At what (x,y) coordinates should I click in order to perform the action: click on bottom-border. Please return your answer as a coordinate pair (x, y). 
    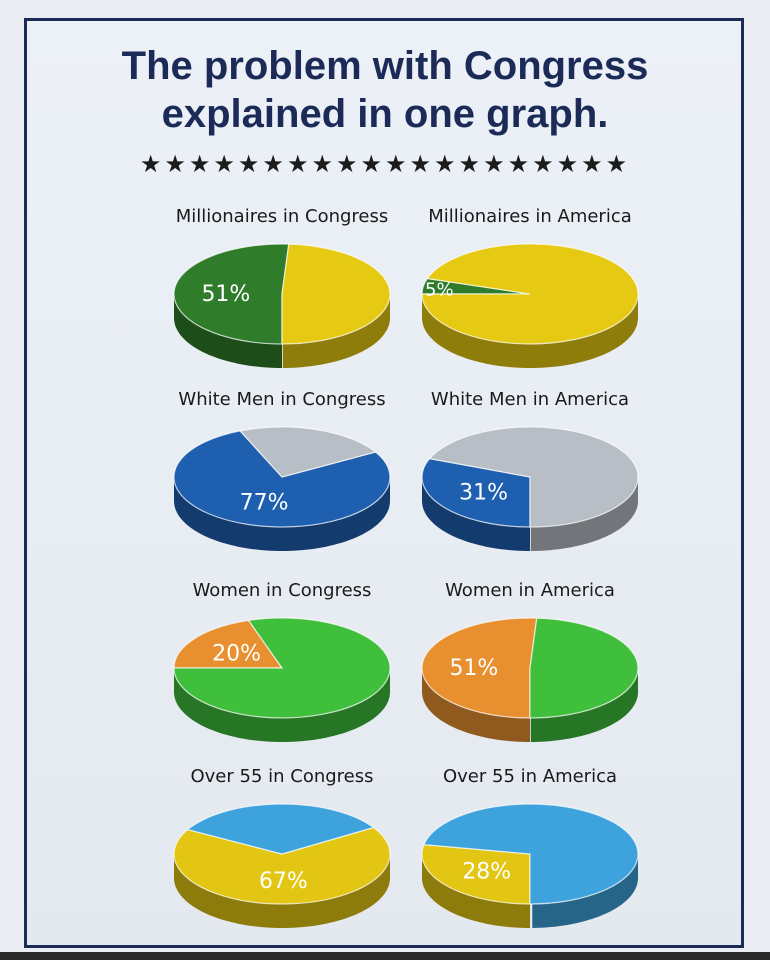
    Looking at the image, I should click on (385, 956).